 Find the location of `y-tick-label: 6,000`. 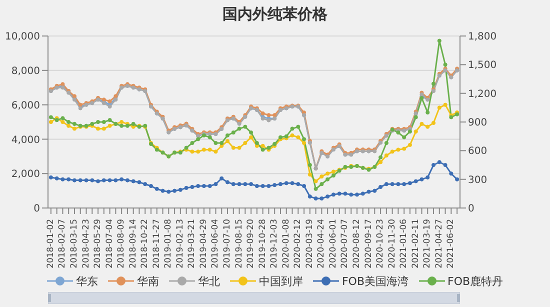

y-tick-label: 6,000 is located at coordinates (25, 106).